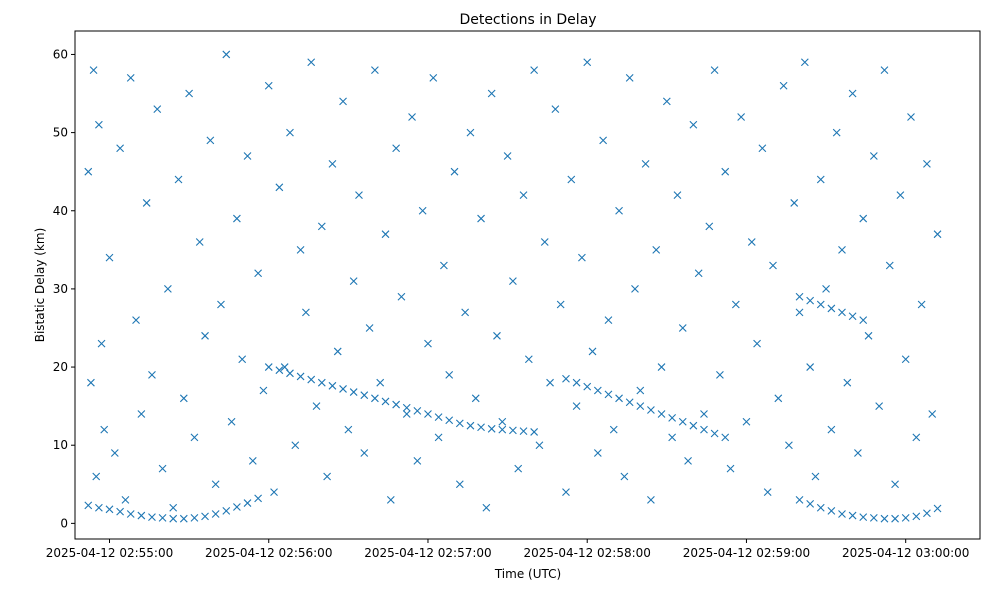 This screenshot has width=985, height=590. What do you see at coordinates (60, 445) in the screenshot?
I see `y-tick-label: 10` at bounding box center [60, 445].